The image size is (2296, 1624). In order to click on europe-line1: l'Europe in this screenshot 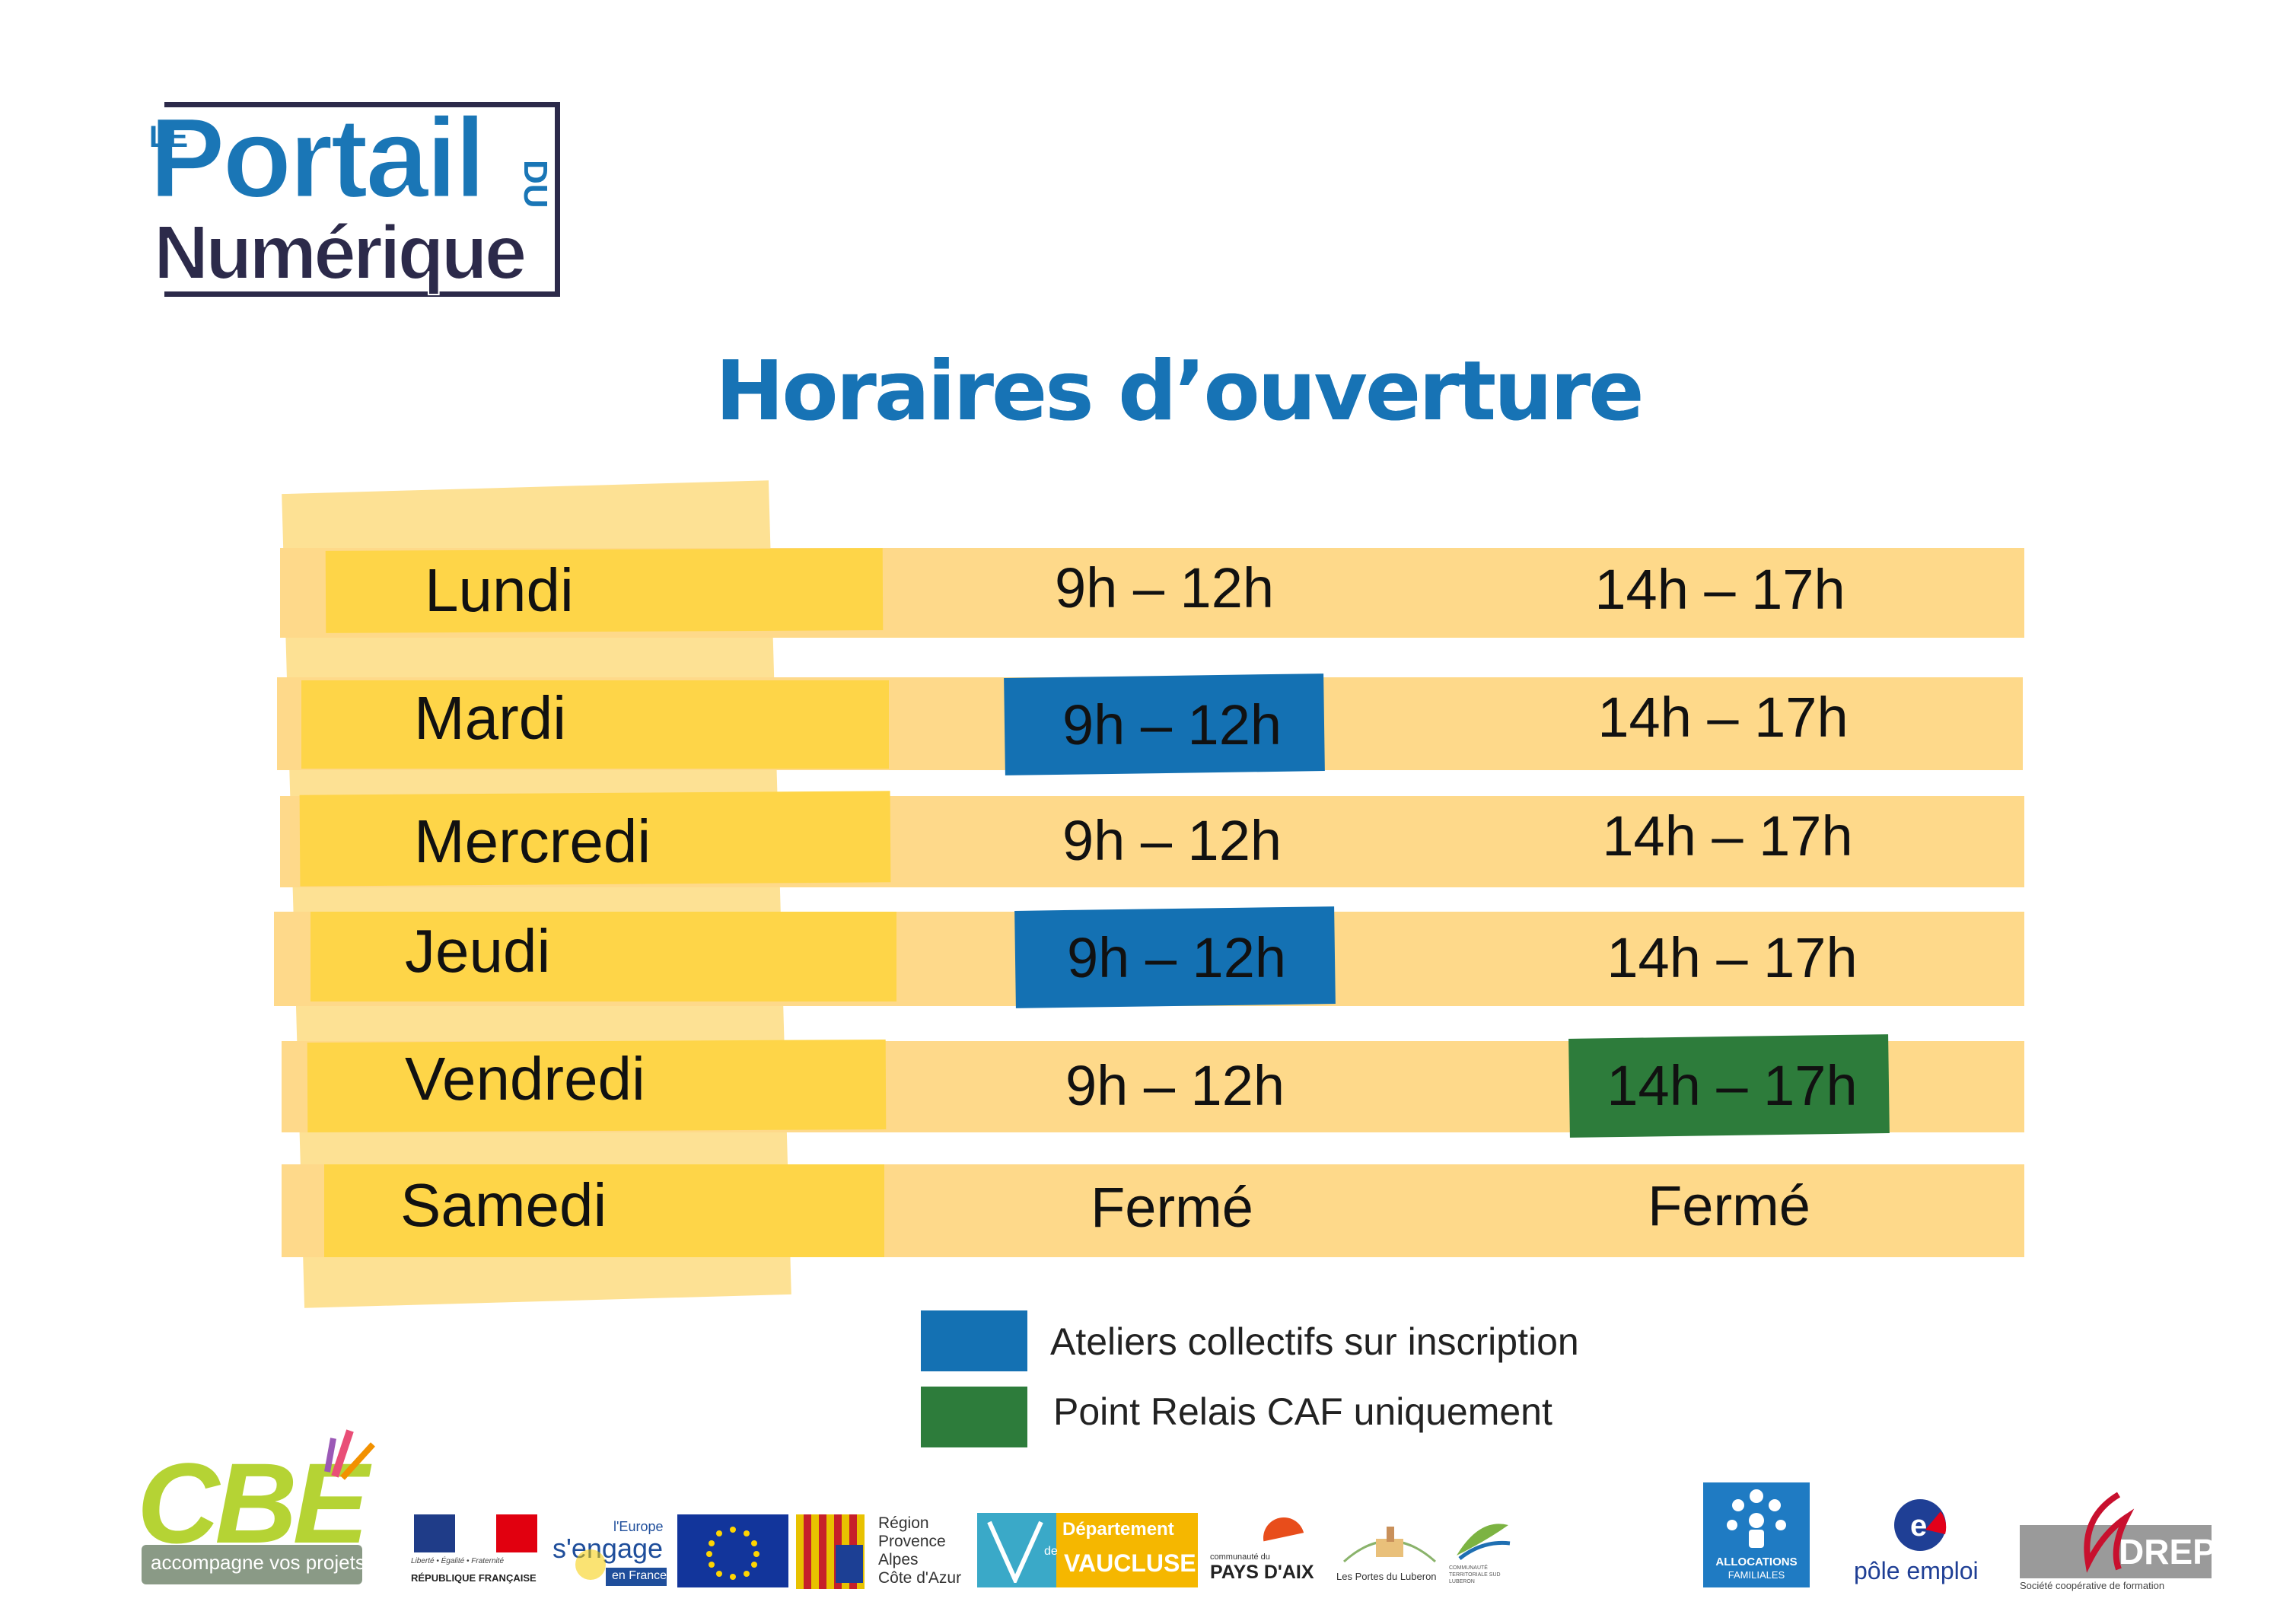, I will do `click(638, 1526)`.